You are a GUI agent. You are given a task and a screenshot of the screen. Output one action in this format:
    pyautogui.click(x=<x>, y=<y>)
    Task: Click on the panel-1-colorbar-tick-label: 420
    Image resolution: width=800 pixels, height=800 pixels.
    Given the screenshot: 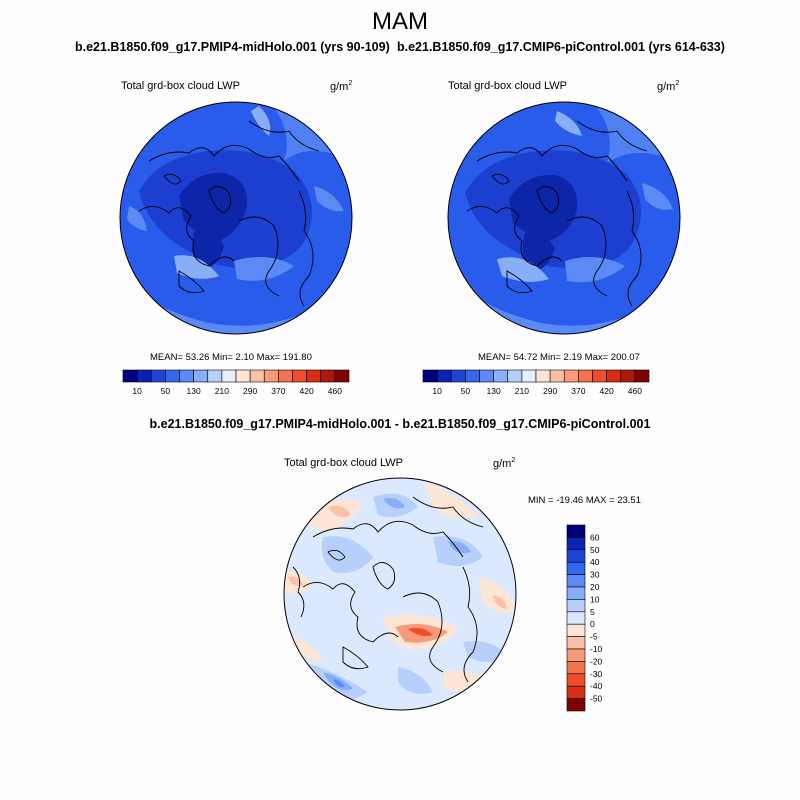 What is the action you would take?
    pyautogui.click(x=307, y=391)
    